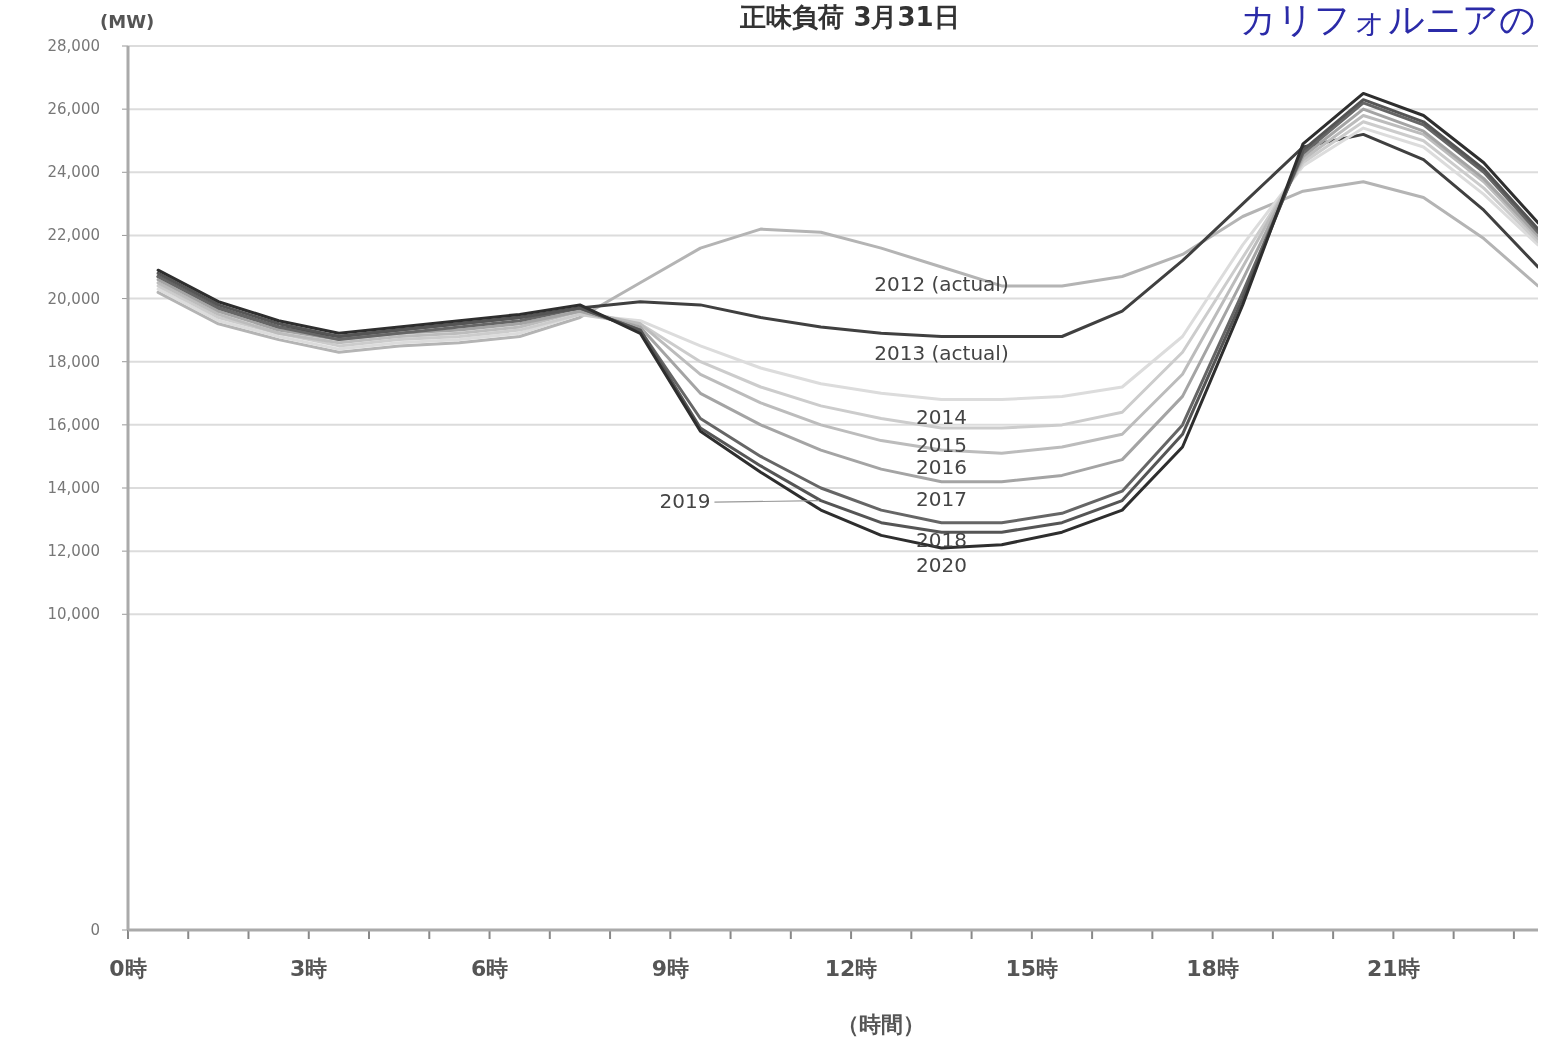  I want to click on y-tick-label: 16,000, so click(73, 424).